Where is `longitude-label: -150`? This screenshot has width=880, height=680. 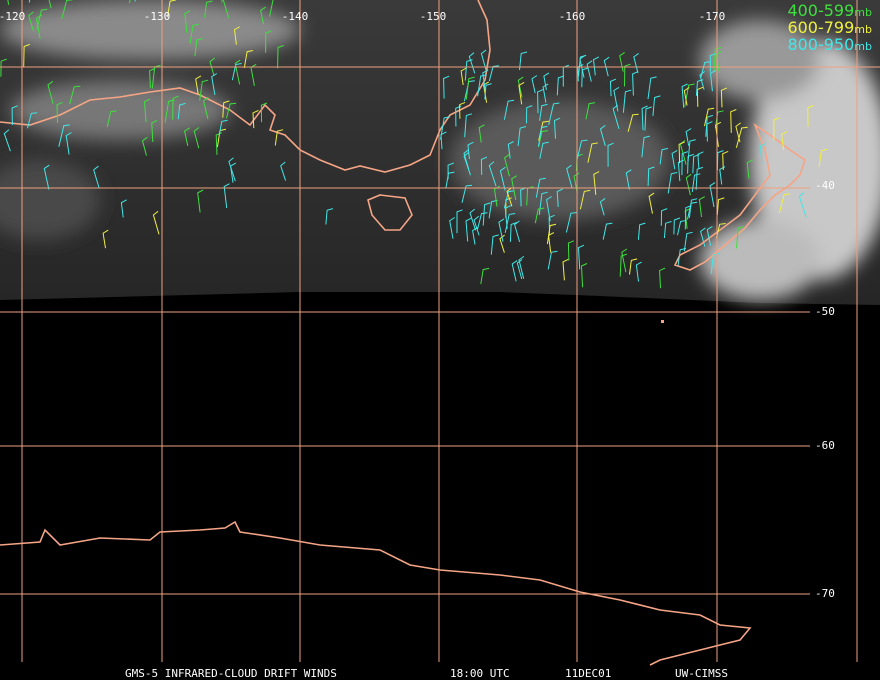
longitude-label: -150 is located at coordinates (433, 16).